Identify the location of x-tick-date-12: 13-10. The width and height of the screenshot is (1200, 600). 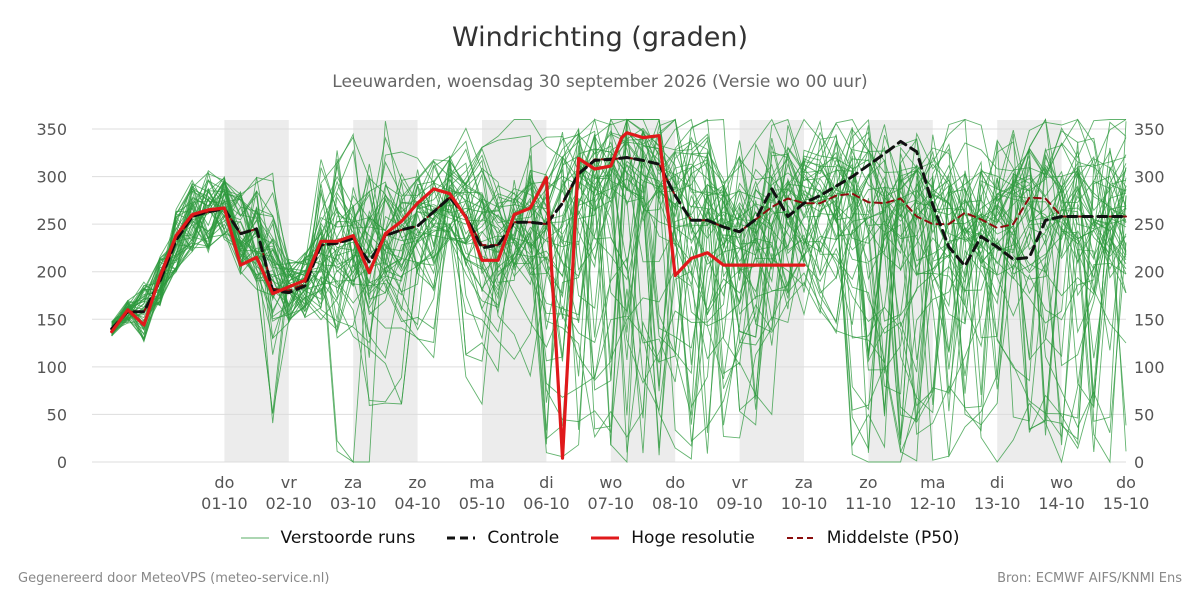
(997, 503).